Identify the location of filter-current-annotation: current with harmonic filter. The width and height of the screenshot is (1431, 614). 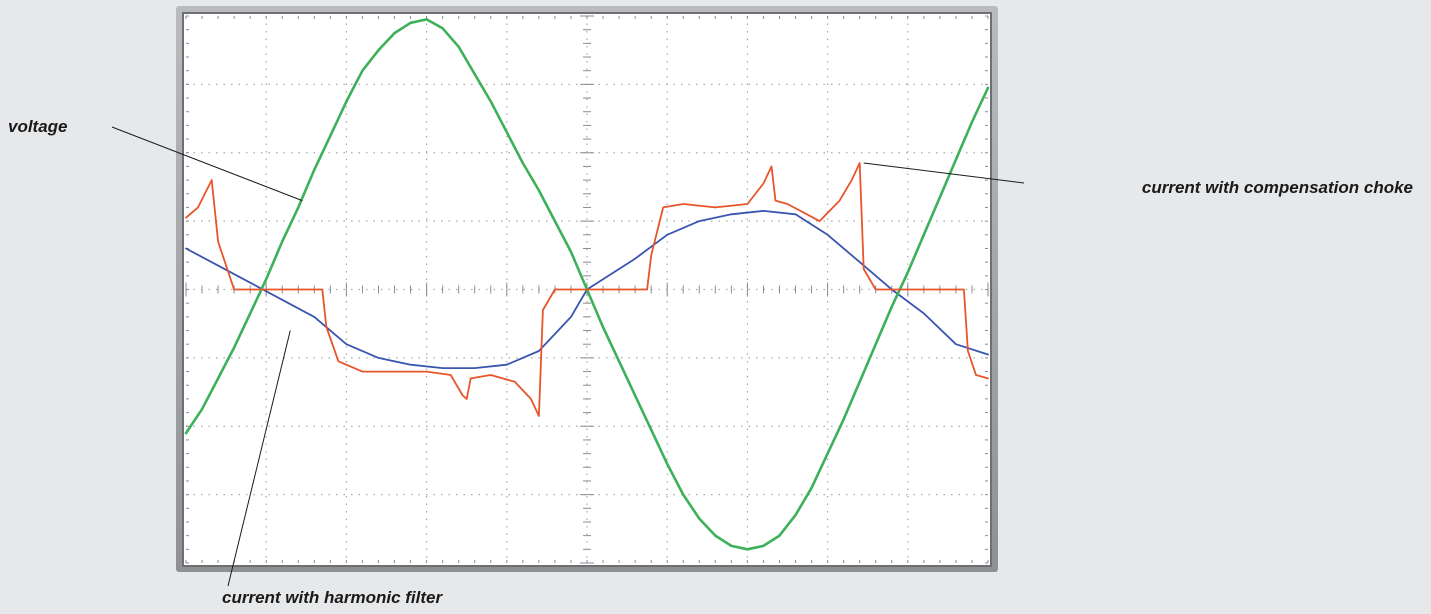
(332, 597).